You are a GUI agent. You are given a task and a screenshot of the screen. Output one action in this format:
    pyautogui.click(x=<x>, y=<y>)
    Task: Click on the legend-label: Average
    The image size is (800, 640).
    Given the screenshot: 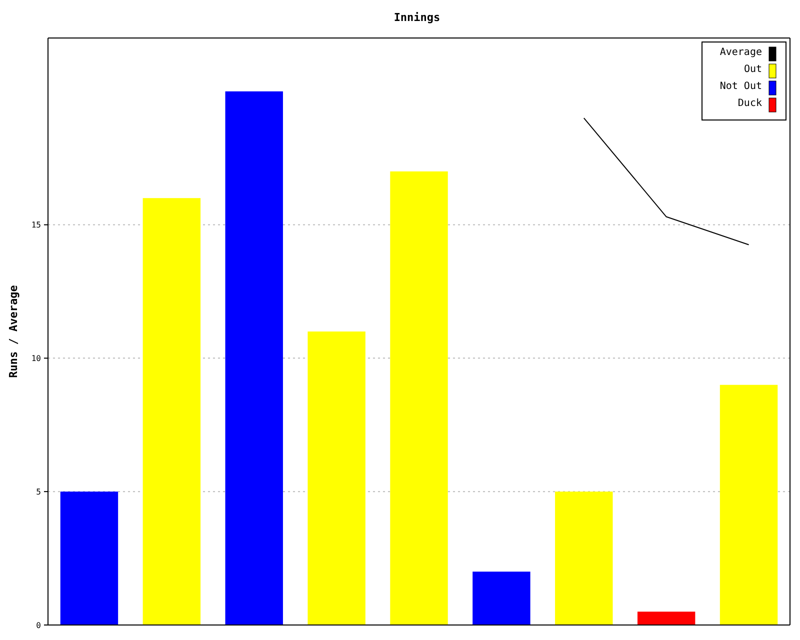 What is the action you would take?
    pyautogui.click(x=741, y=52)
    